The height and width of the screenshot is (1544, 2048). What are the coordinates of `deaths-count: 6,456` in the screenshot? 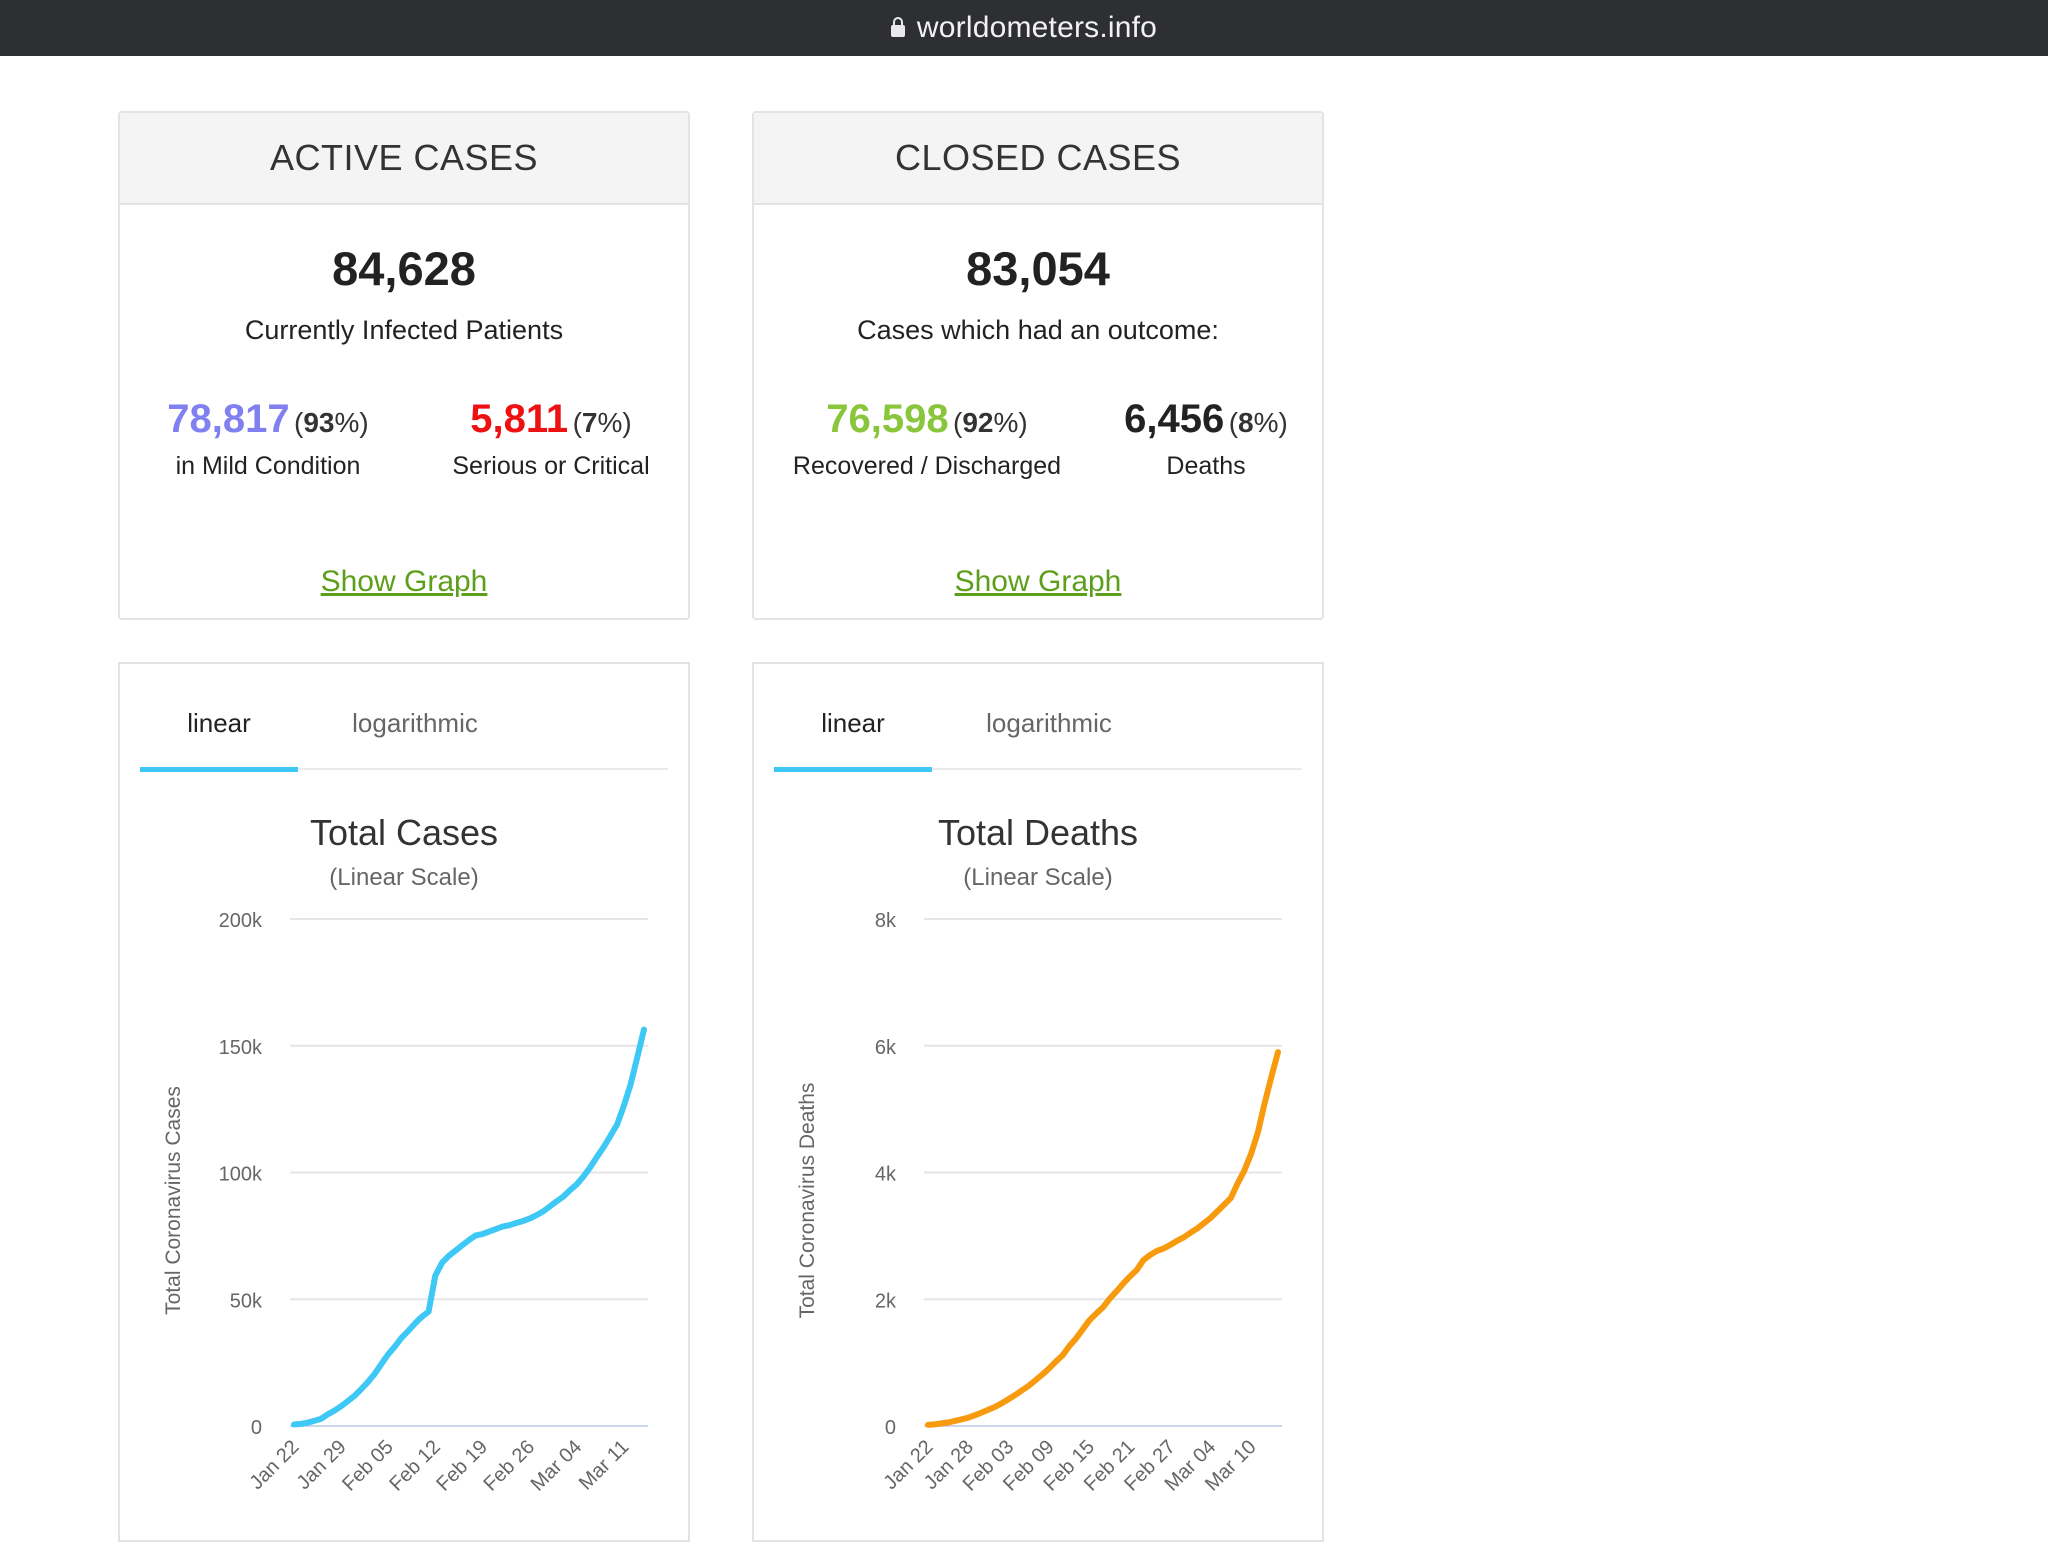 It's located at (1174, 419).